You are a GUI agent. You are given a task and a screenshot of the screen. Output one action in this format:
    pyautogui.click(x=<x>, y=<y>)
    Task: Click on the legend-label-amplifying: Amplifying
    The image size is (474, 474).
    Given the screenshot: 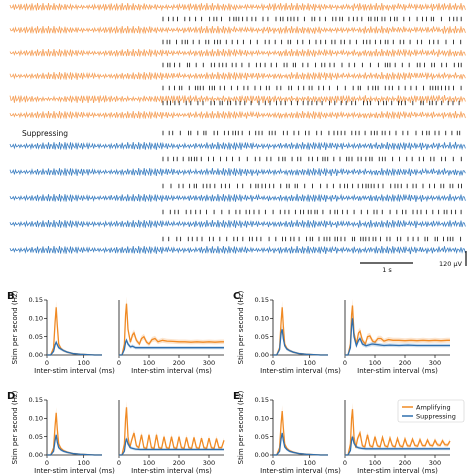 What is the action you would take?
    pyautogui.click(x=433, y=407)
    